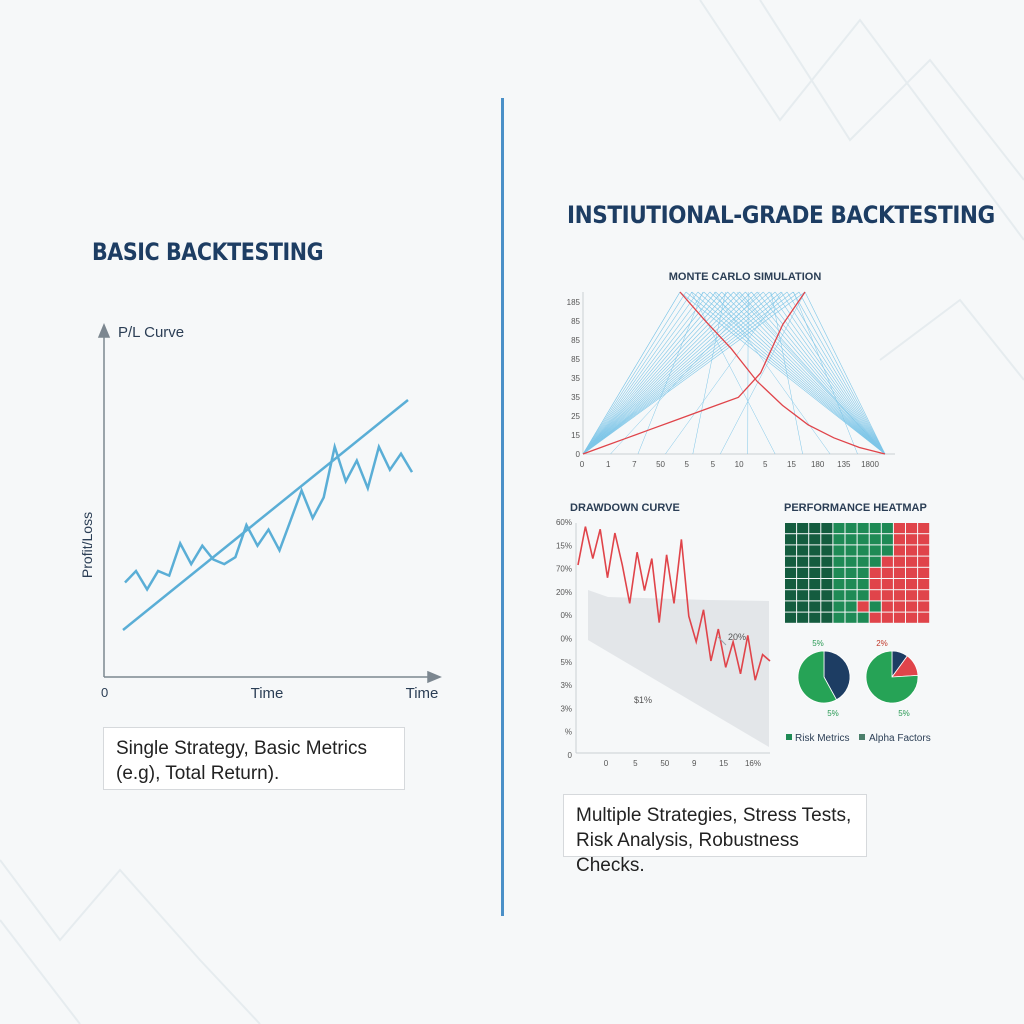 The image size is (1024, 1024). What do you see at coordinates (844, 464) in the screenshot?
I see `monte-carlo-x-tick: 135` at bounding box center [844, 464].